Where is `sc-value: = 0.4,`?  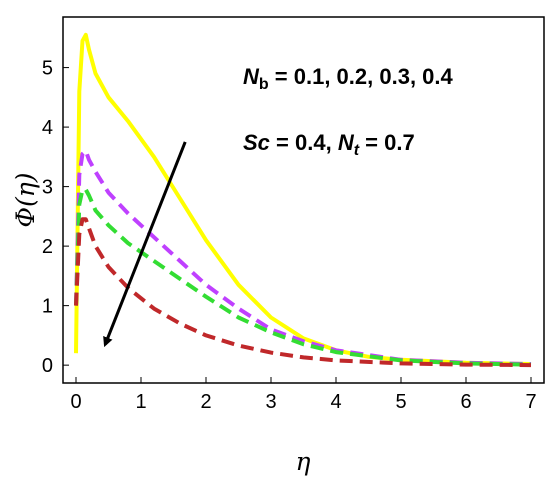 sc-value: = 0.4, is located at coordinates (304, 142).